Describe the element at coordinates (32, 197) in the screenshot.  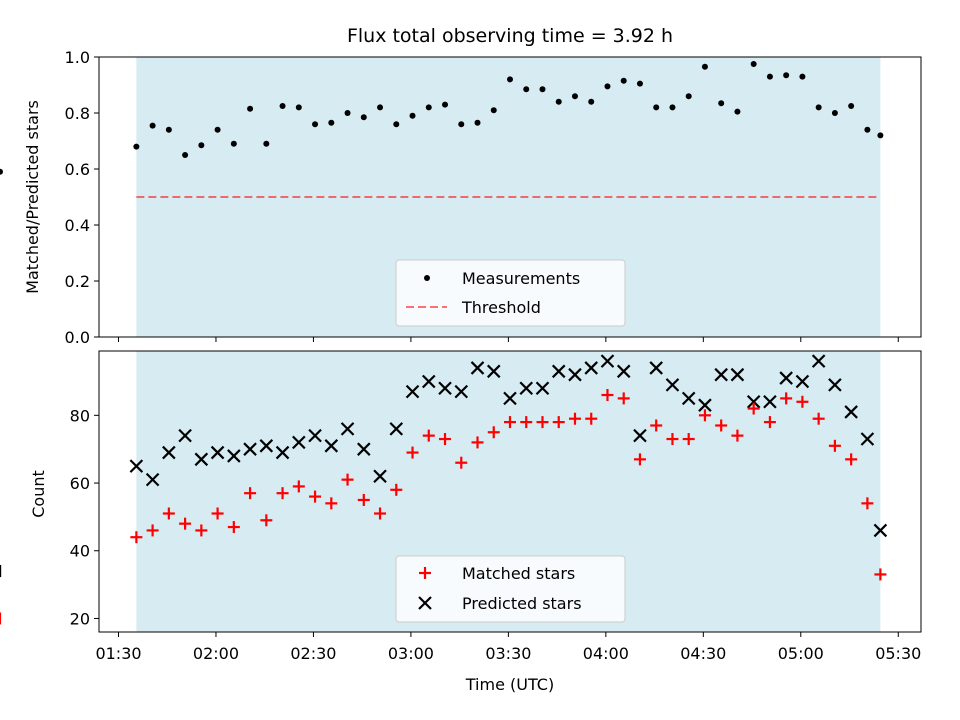
I see `top-y-axis-label: Matched/Predicted stars` at that location.